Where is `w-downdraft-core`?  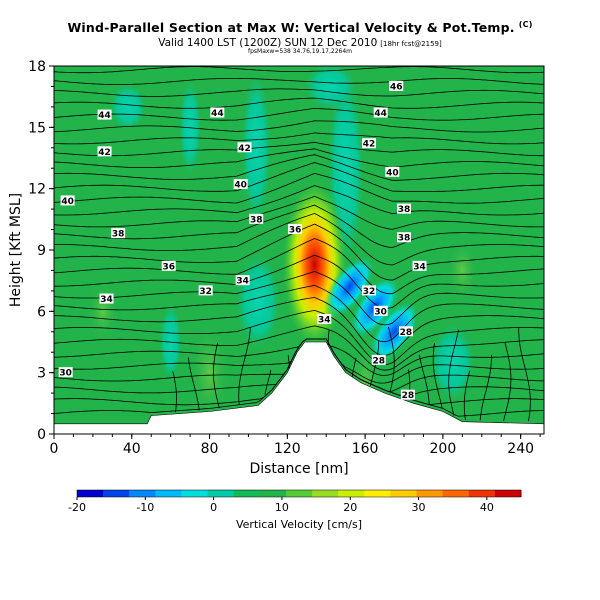 w-downdraft-core is located at coordinates (394, 332).